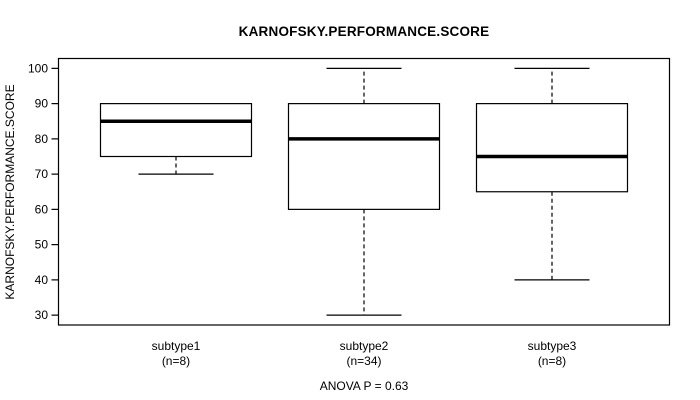 This screenshot has height=400, width=700. Describe the element at coordinates (42, 174) in the screenshot. I see `y-tick-label: 70` at that location.